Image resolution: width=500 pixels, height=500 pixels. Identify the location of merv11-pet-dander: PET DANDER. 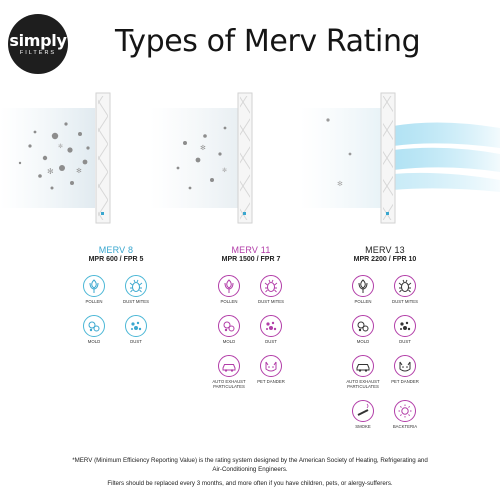
(271, 369).